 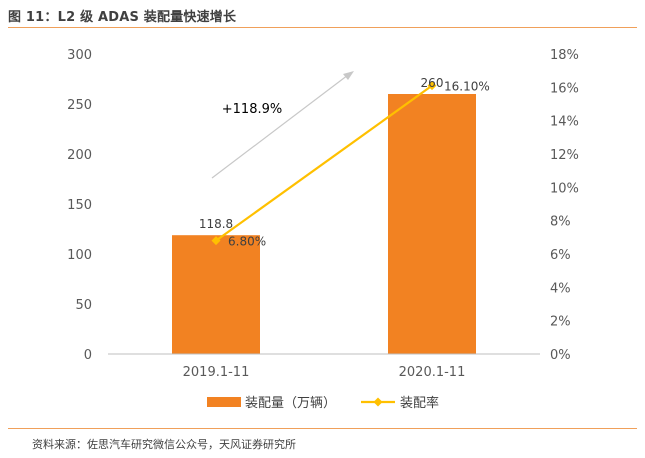 I want to click on rate-line, so click(x=324, y=163).